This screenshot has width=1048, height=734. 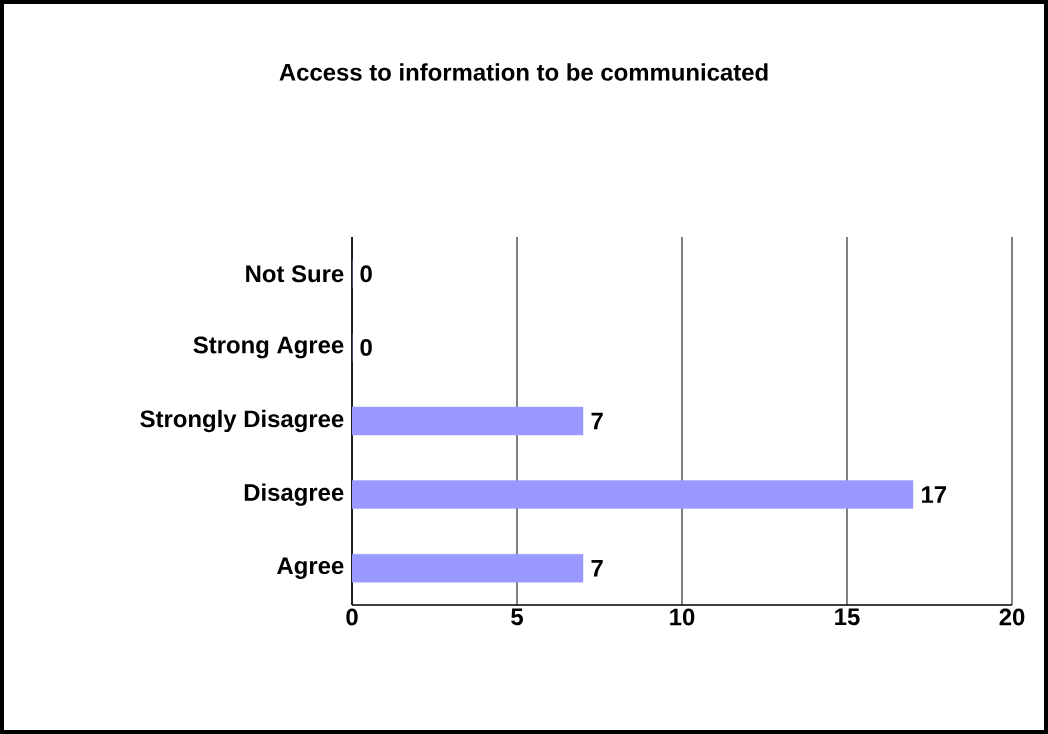 I want to click on chart-title: Access to information to be communicated, so click(x=523, y=72).